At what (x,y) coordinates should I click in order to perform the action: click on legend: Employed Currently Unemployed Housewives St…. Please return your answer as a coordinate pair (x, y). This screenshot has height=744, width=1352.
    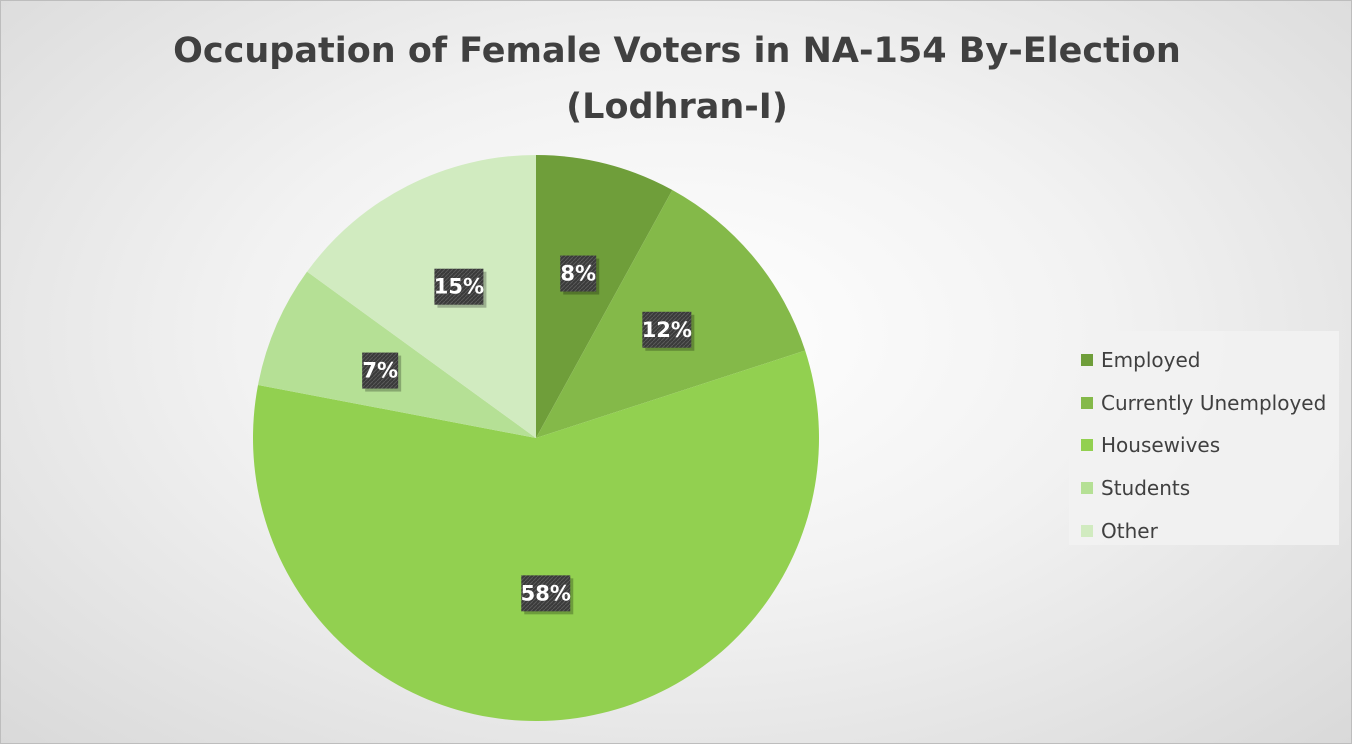
    Looking at the image, I should click on (1204, 438).